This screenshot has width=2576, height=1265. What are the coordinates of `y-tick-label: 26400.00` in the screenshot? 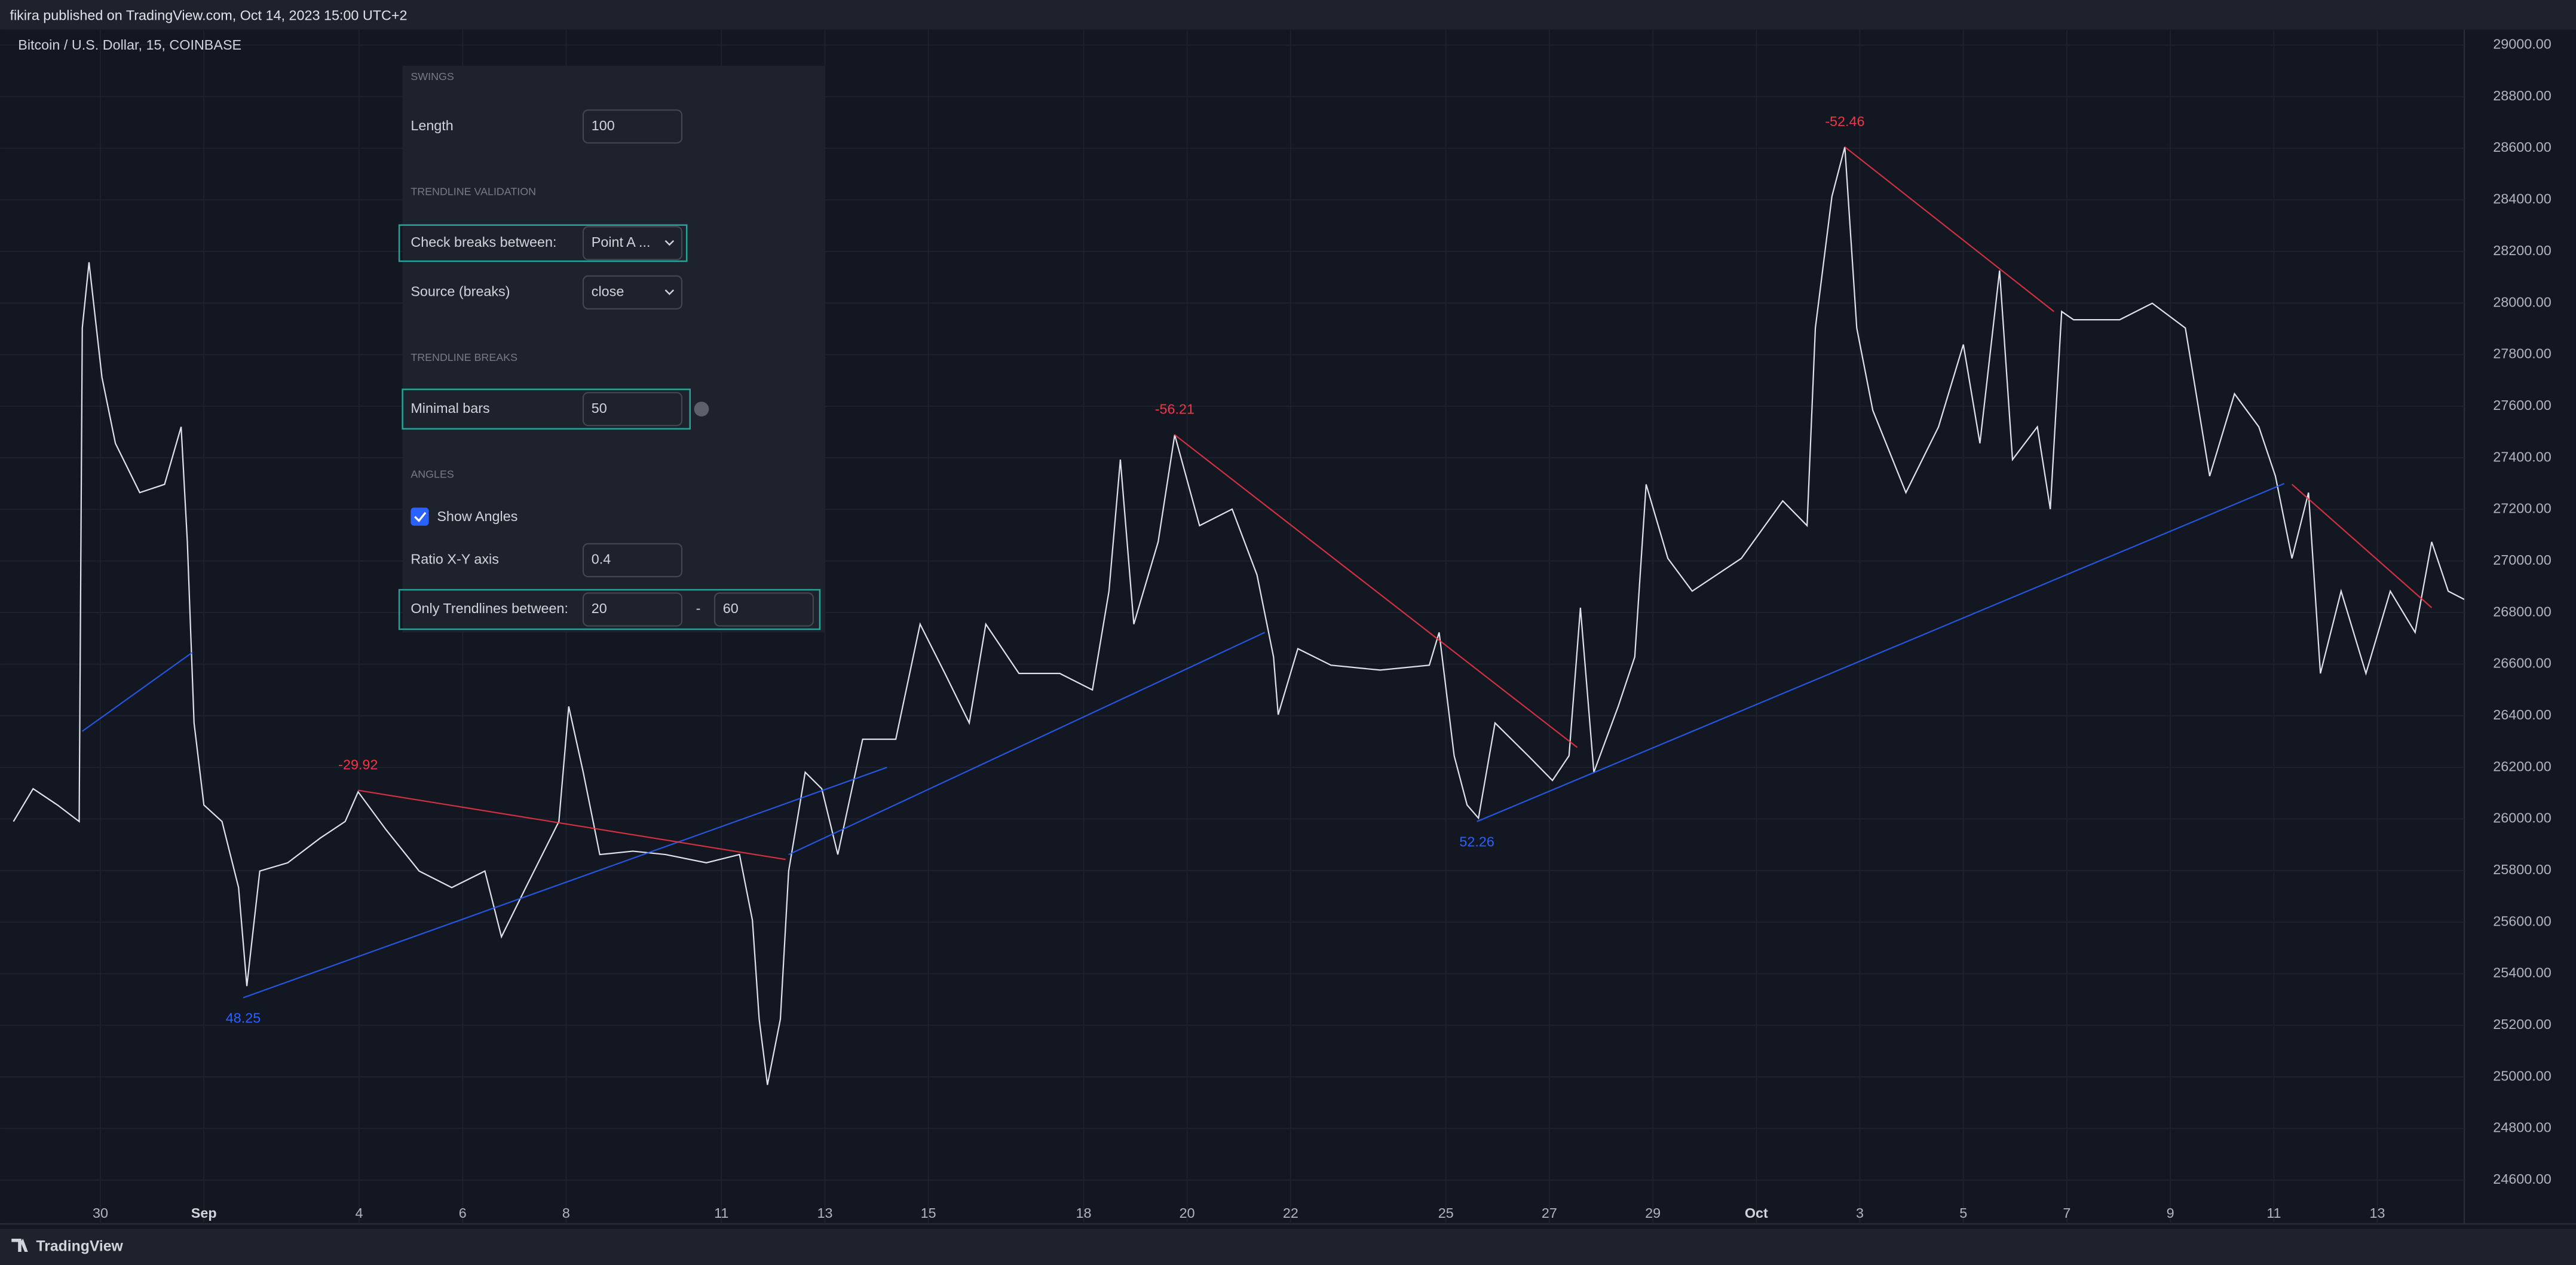 It's located at (2522, 715).